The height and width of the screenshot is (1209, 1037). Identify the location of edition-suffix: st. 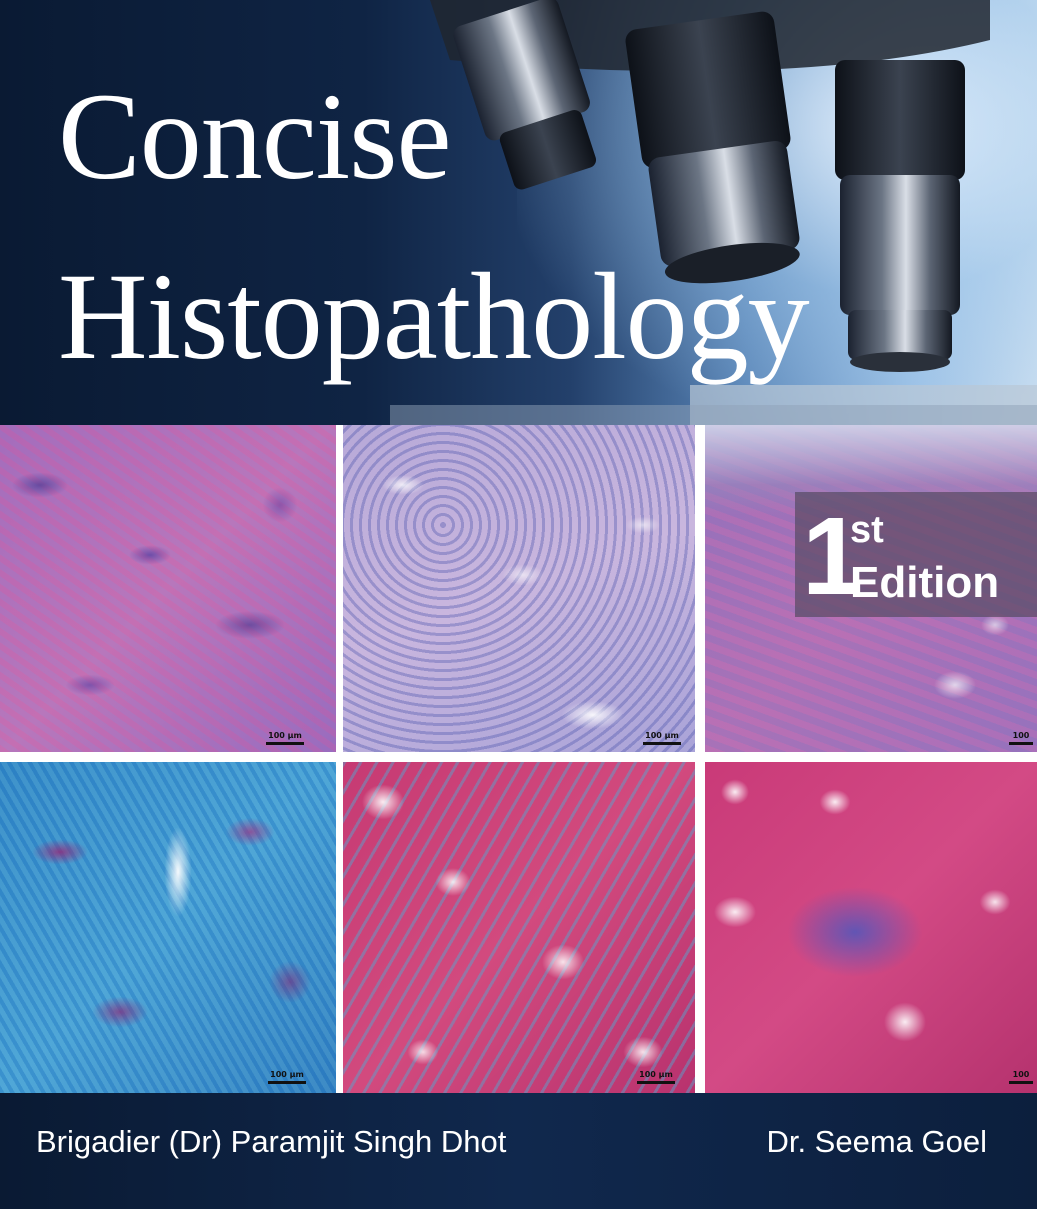
(867, 530).